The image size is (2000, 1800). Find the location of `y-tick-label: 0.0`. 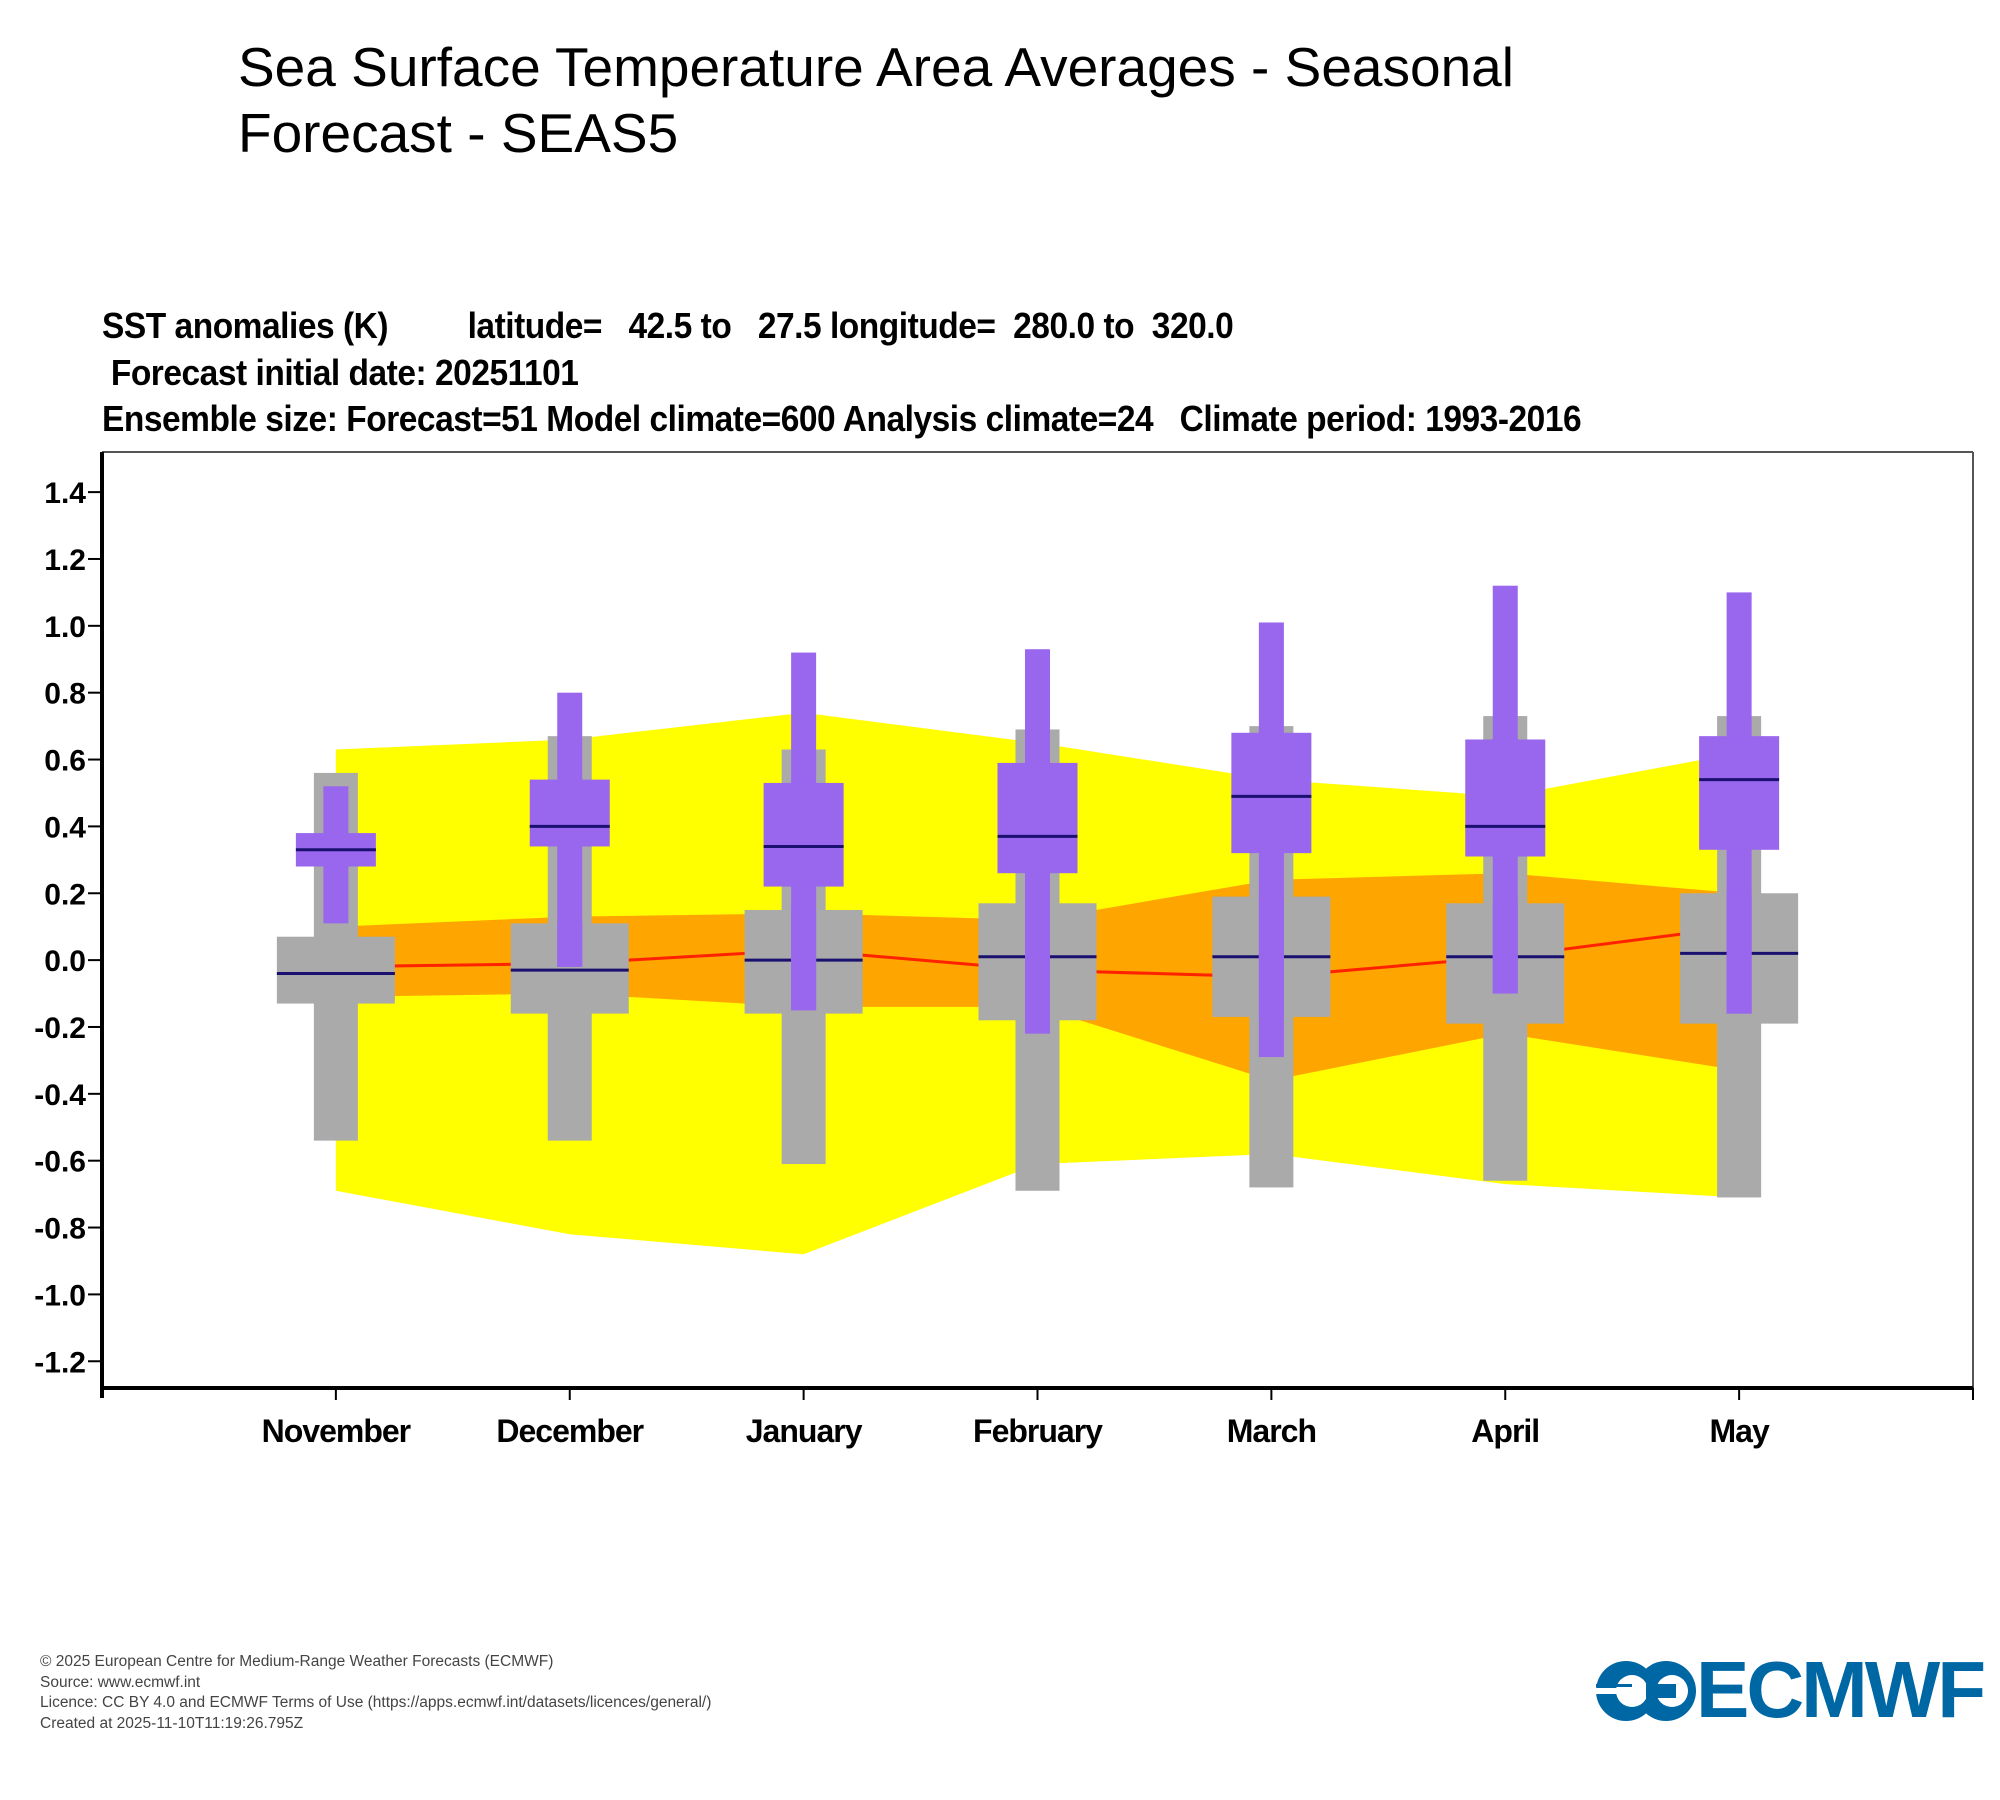

y-tick-label: 0.0 is located at coordinates (65, 961).